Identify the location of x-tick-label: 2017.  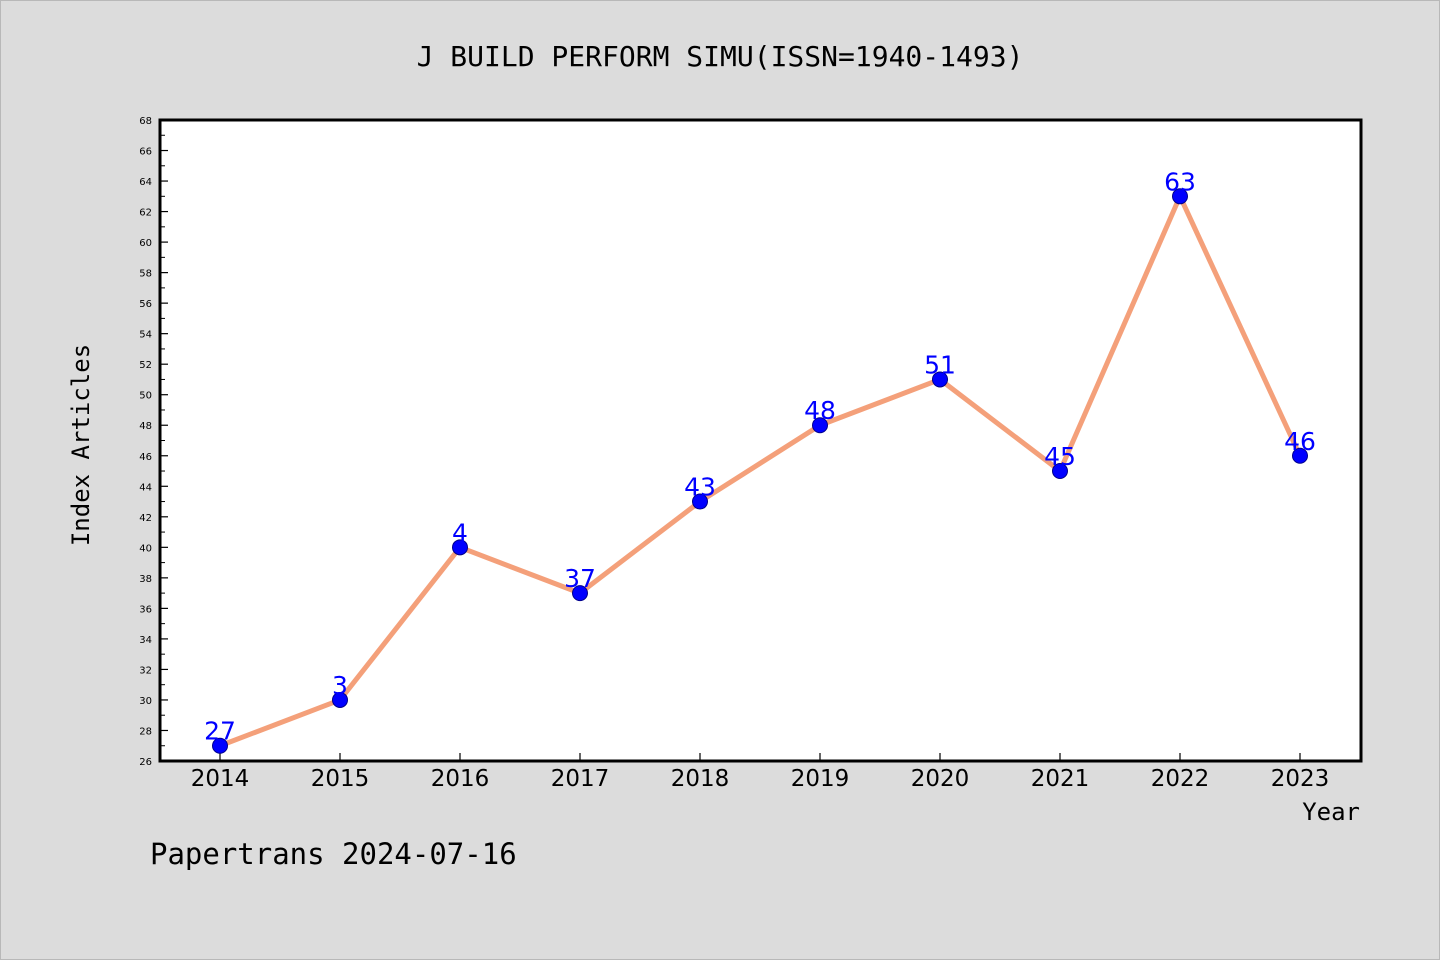
(580, 779).